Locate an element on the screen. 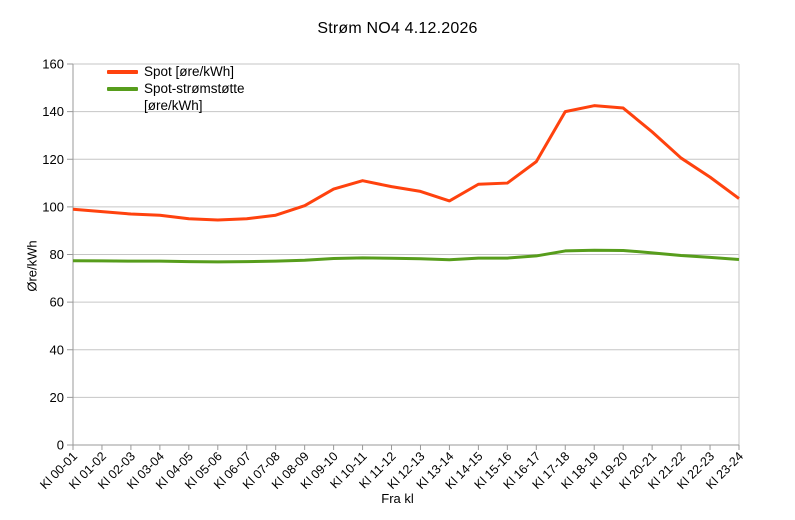 Image resolution: width=795 pixels, height=520 pixels. chart-title: Strøm NO4 4.12.2026 is located at coordinates (397, 28).